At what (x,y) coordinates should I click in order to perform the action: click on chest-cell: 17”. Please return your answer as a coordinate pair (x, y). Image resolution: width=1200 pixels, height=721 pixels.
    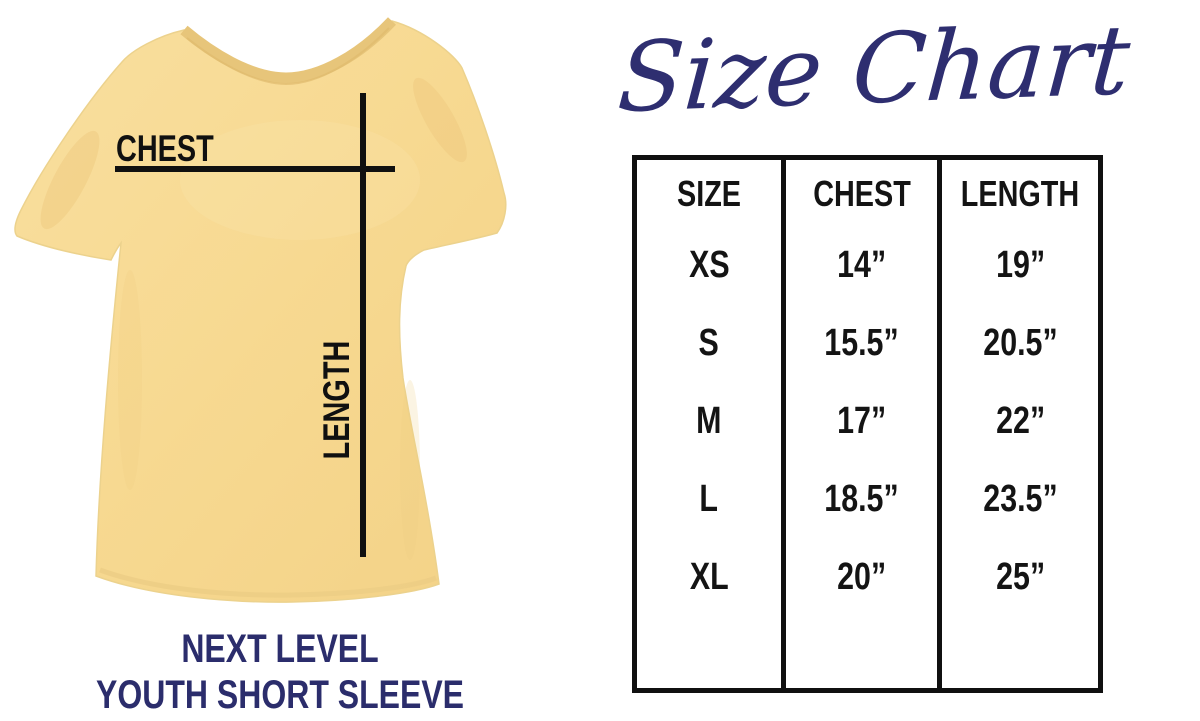
    Looking at the image, I should click on (862, 420).